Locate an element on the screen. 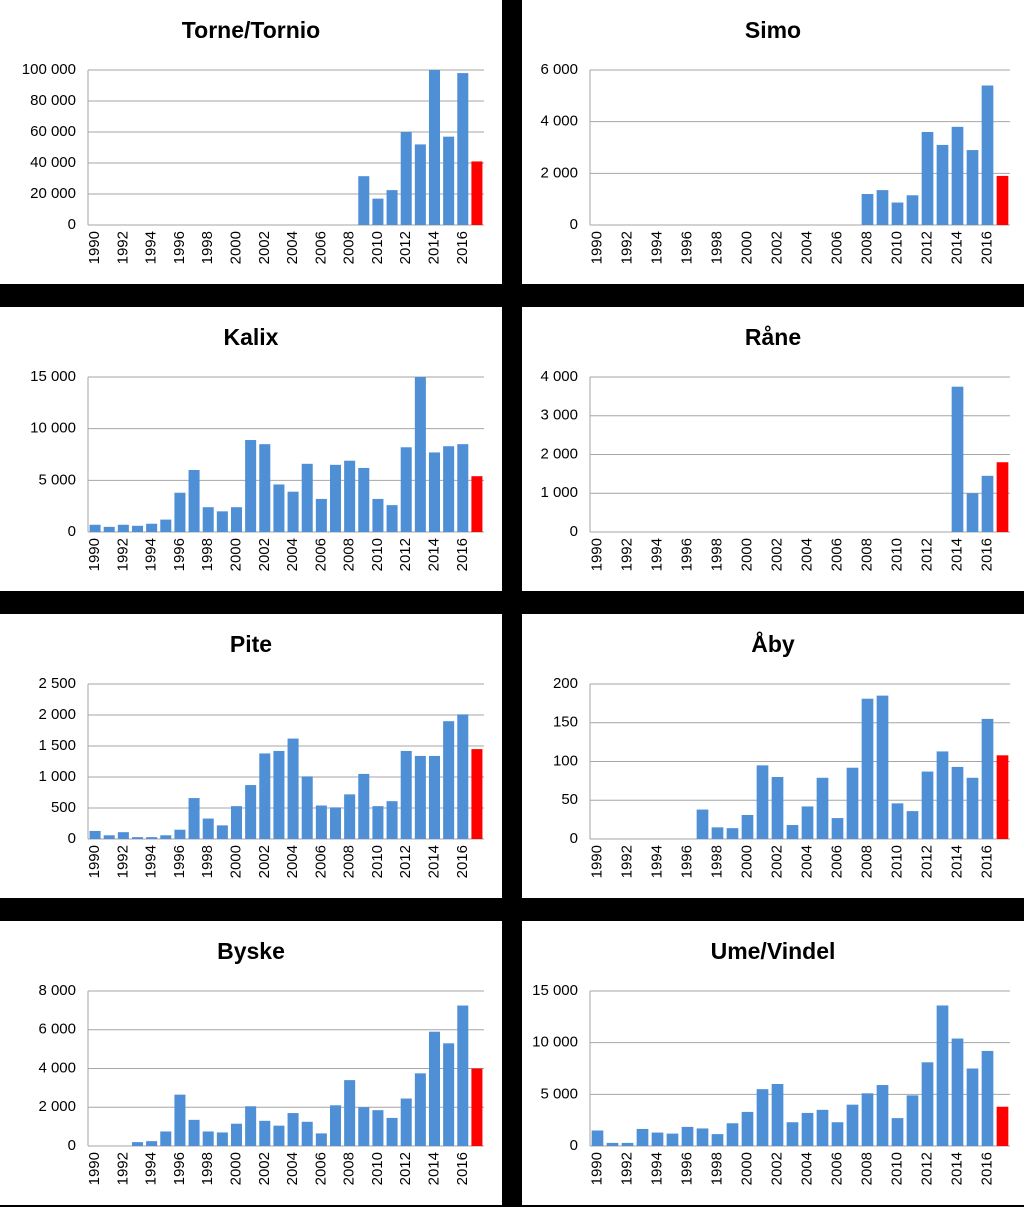 The height and width of the screenshot is (1207, 1024). chart-title: Simo is located at coordinates (773, 30).